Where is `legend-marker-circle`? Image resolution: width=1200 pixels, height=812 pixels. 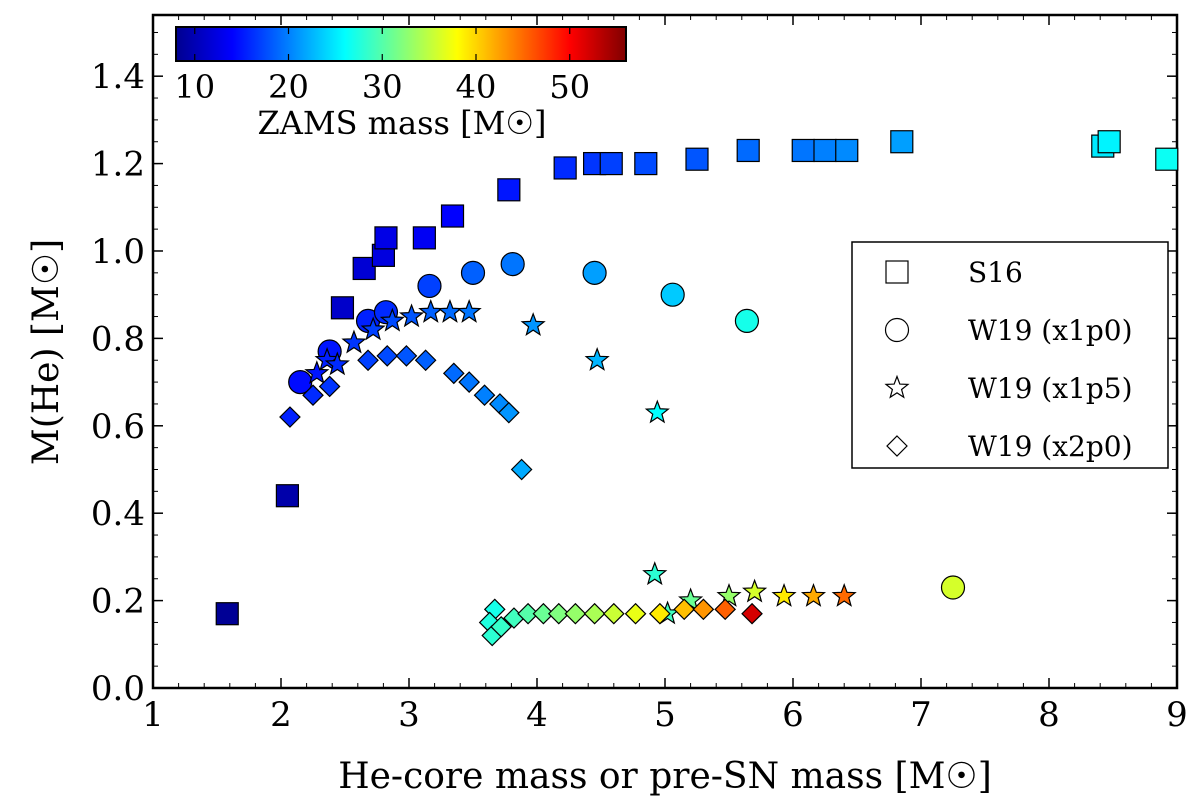
legend-marker-circle is located at coordinates (897, 330).